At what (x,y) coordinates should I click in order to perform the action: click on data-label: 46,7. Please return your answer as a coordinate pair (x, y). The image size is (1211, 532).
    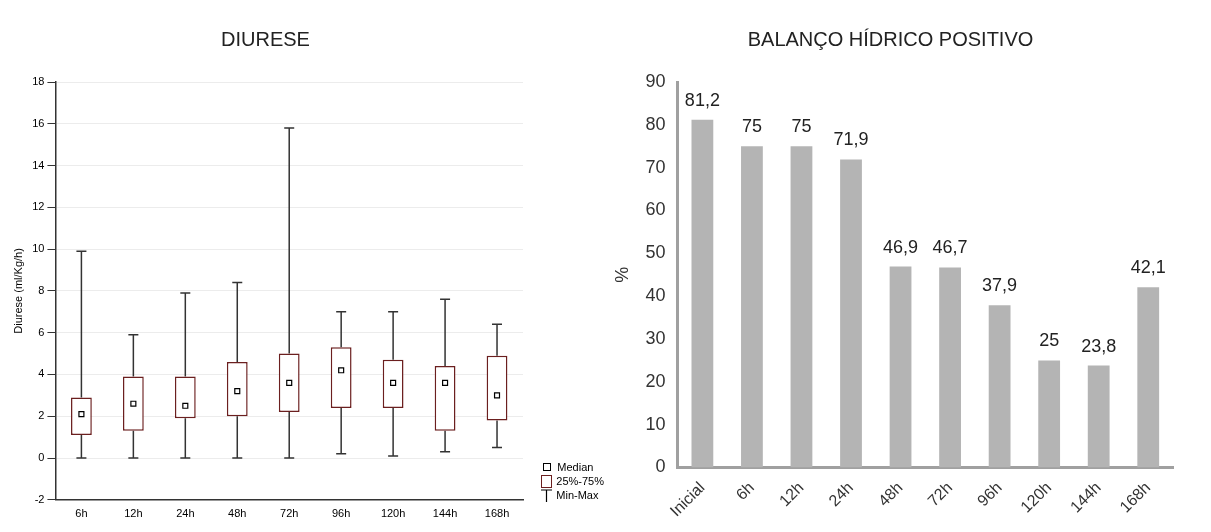
    Looking at the image, I should click on (950, 247).